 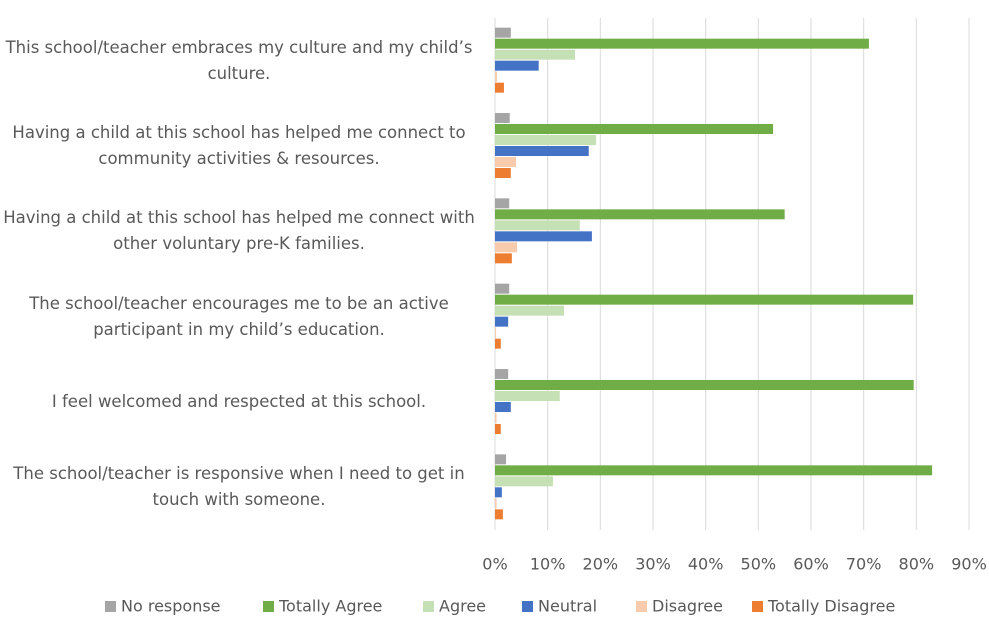 What do you see at coordinates (653, 564) in the screenshot?
I see `x-tick-label: 30%` at bounding box center [653, 564].